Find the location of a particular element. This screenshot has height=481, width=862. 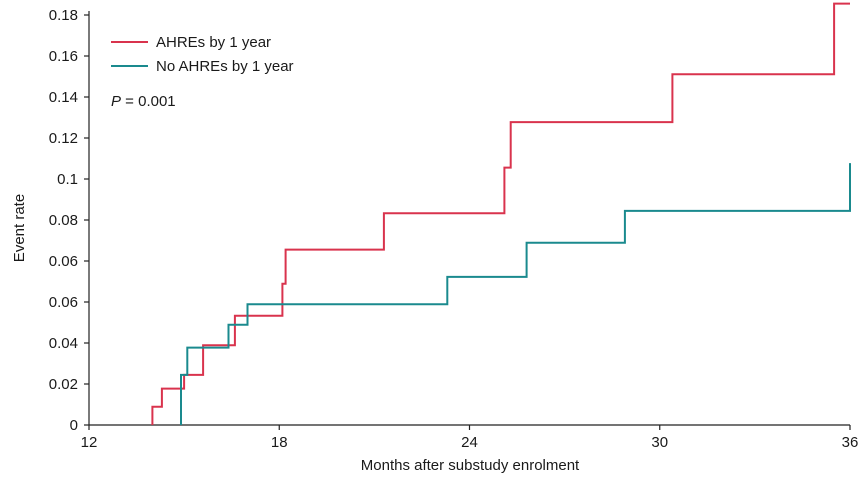

y-tick-label: 0.04 is located at coordinates (63, 343).